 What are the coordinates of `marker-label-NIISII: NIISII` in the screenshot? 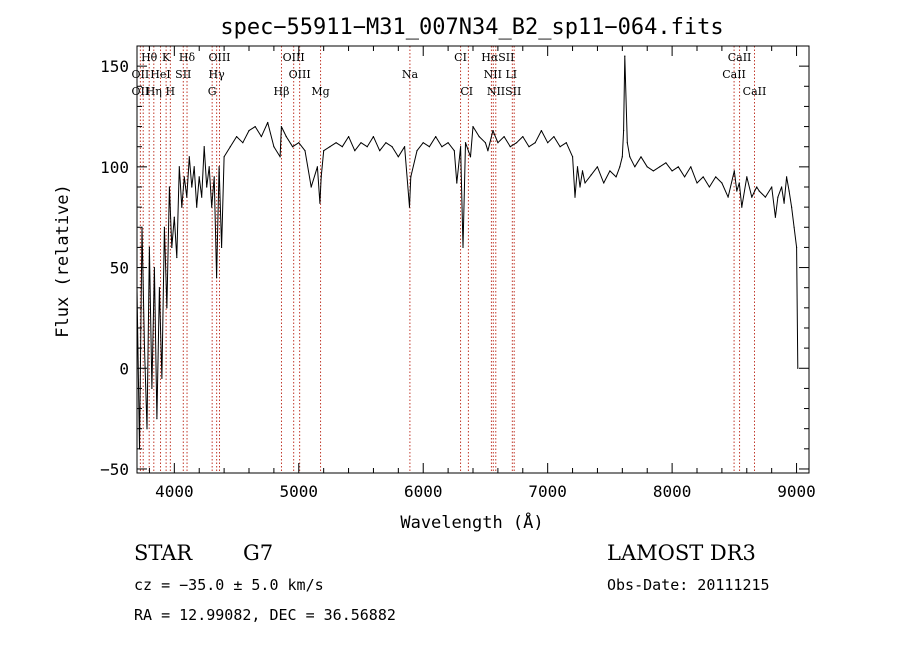 It's located at (504, 91).